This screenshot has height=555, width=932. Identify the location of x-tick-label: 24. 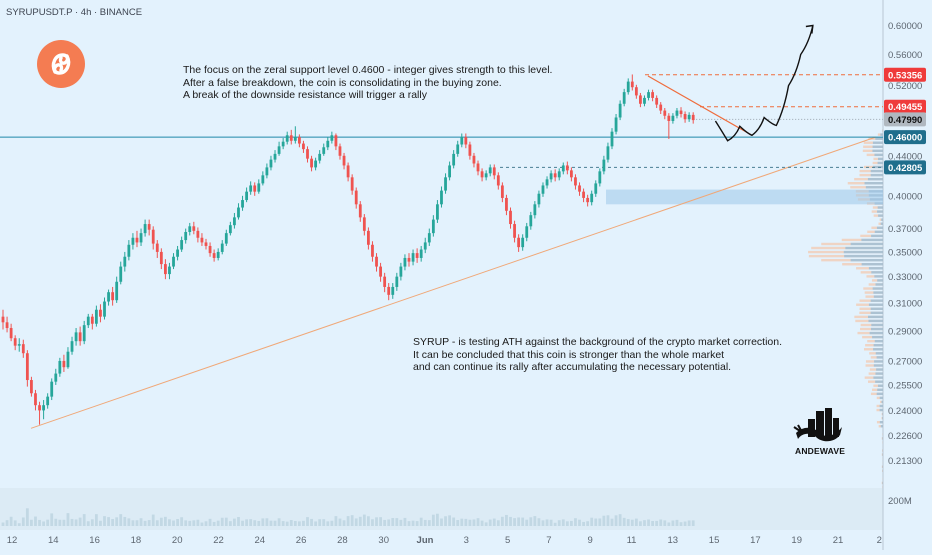
(260, 540).